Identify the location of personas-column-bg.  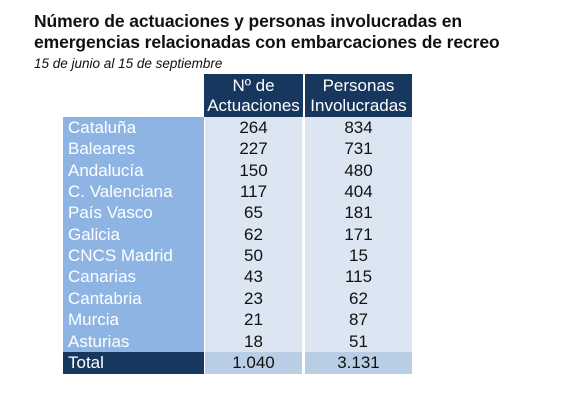
(358, 234).